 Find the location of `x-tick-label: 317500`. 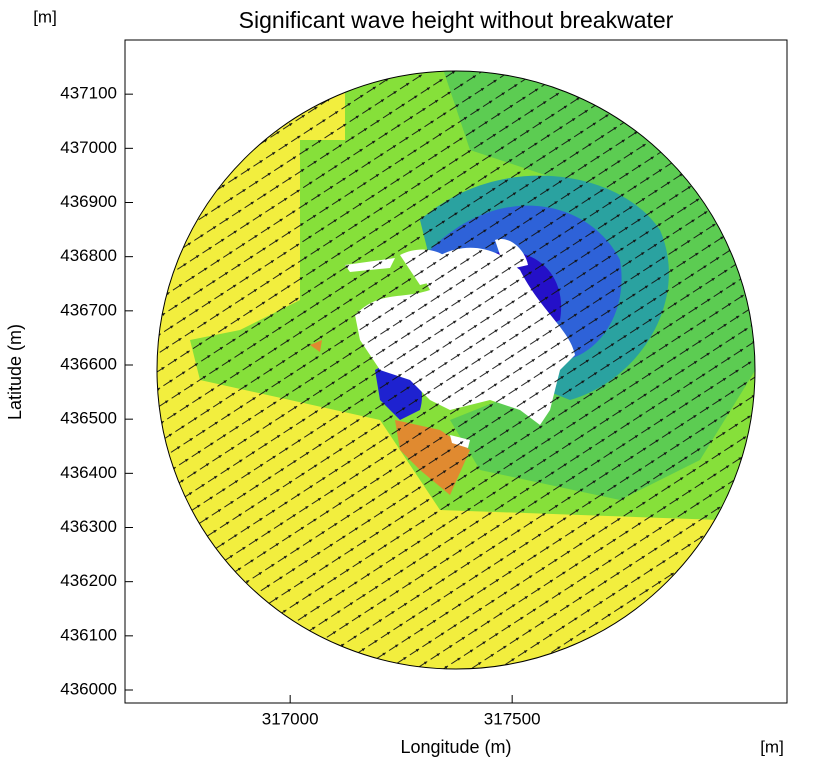

x-tick-label: 317500 is located at coordinates (512, 718).